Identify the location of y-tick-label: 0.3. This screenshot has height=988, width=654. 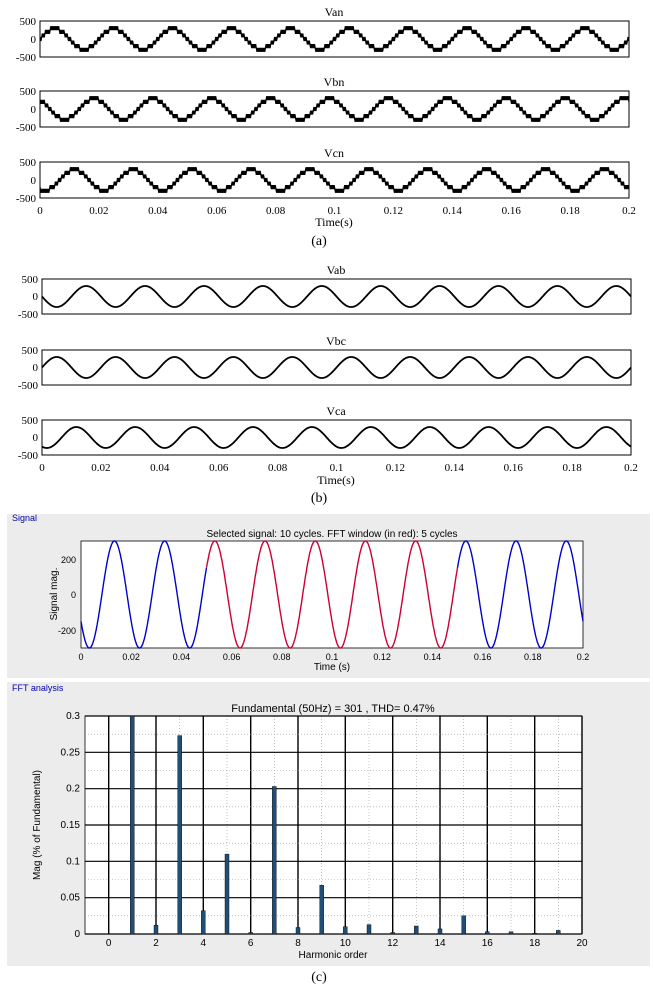
(73, 716).